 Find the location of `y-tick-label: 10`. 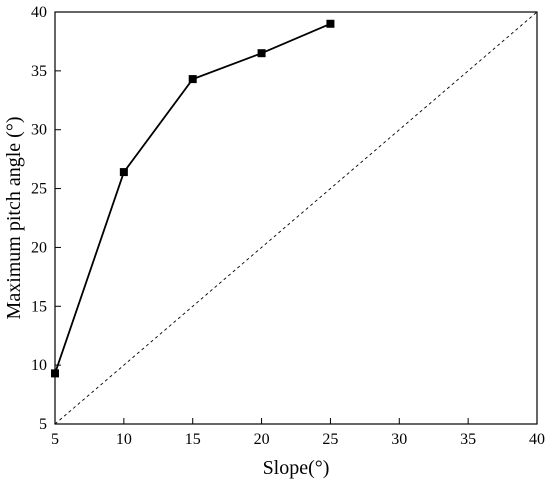

y-tick-label: 10 is located at coordinates (39, 365).